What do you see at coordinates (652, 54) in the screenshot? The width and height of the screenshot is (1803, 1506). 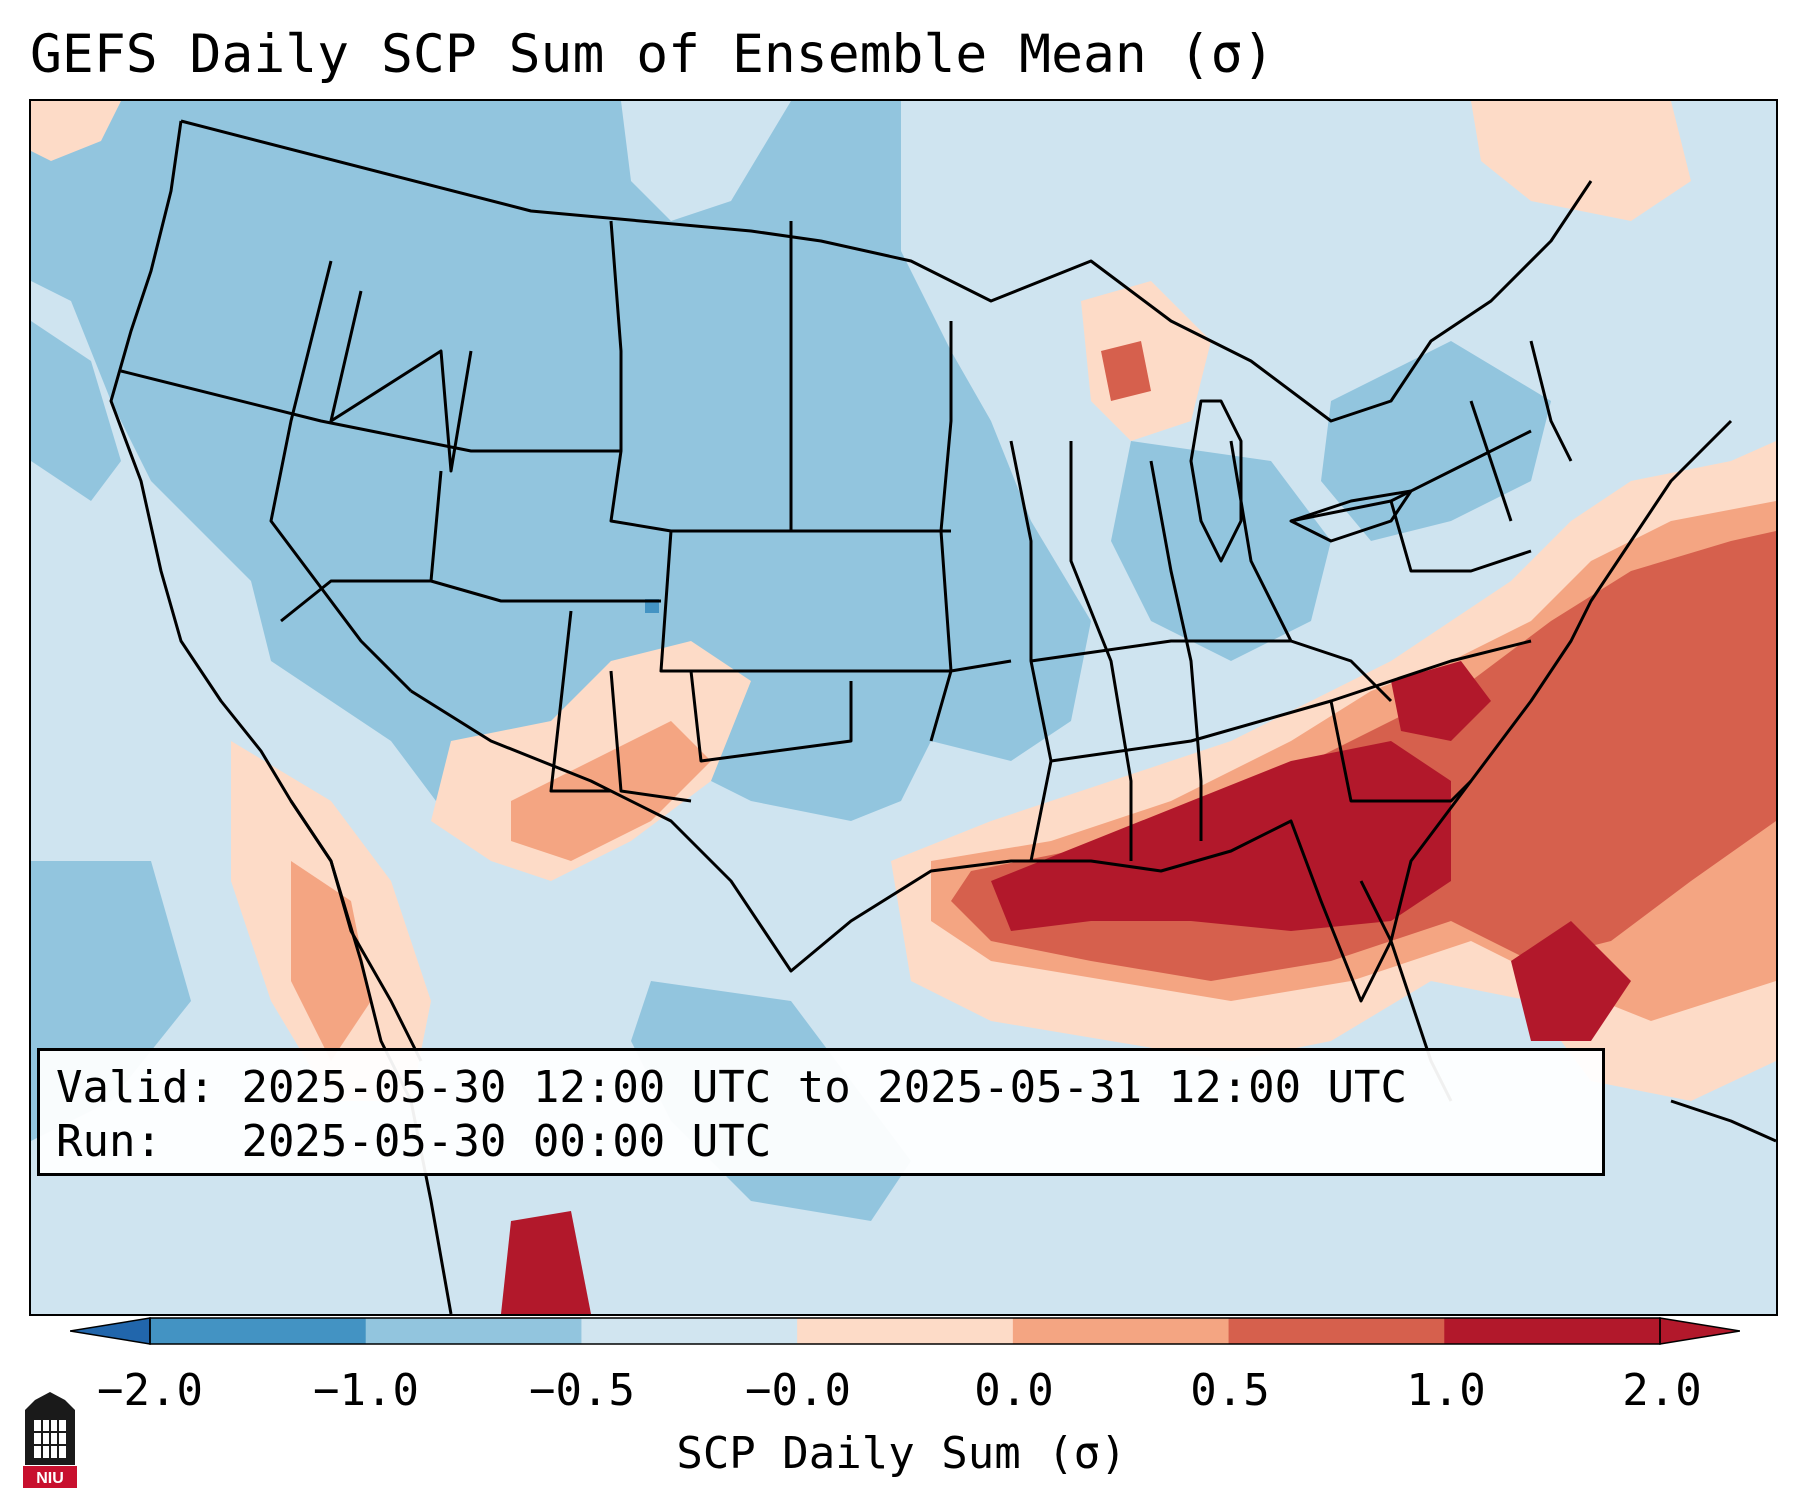 I see `map-title: GEFS Daily SCP Sum of Ensemble Mean (σ)` at bounding box center [652, 54].